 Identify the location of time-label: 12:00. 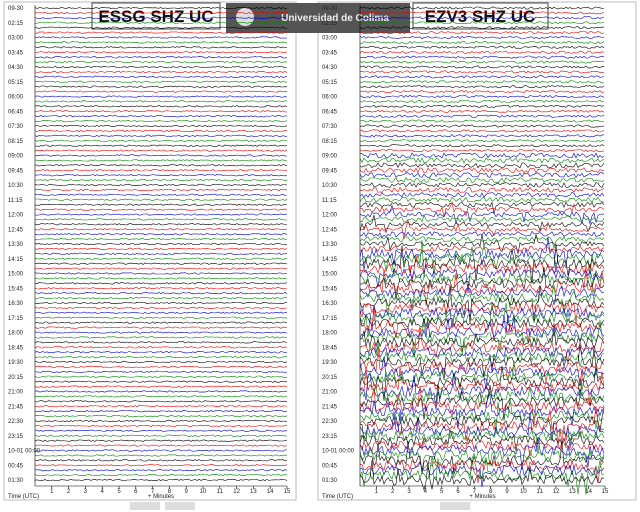
(330, 216).